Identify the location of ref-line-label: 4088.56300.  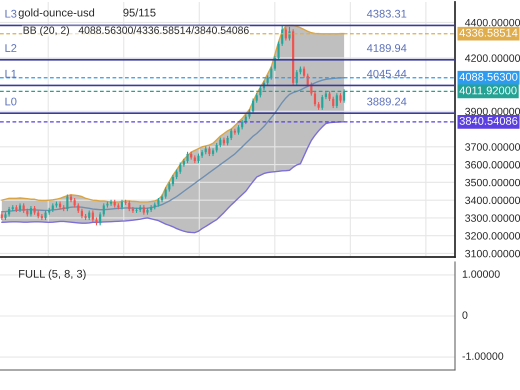
(488, 76).